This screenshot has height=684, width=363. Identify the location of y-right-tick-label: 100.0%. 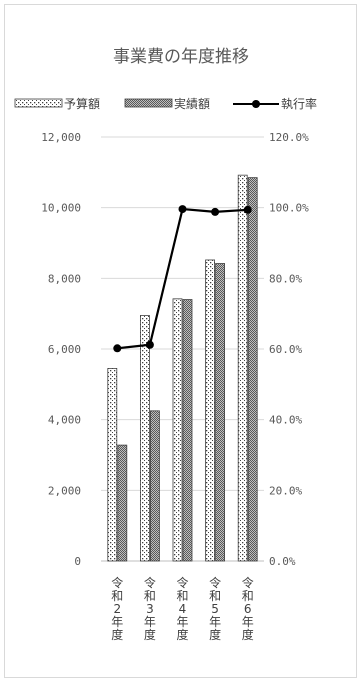
(289, 208).